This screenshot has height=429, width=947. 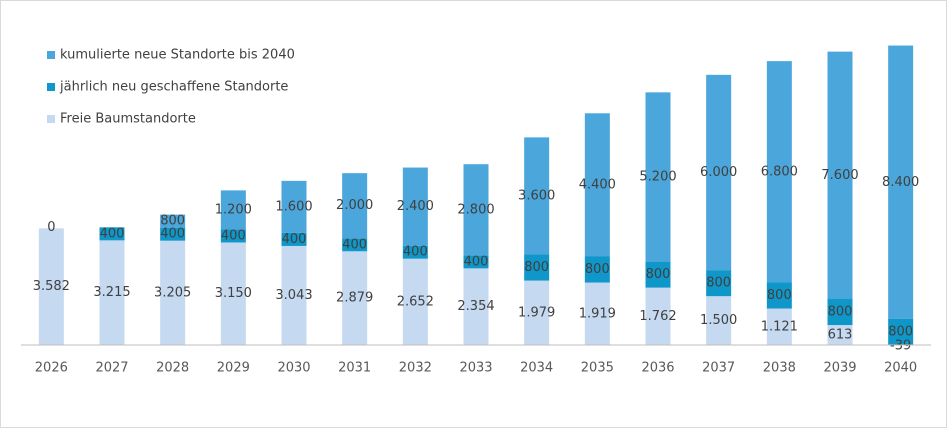 I want to click on x-tick-2038: 2038, so click(x=779, y=368).